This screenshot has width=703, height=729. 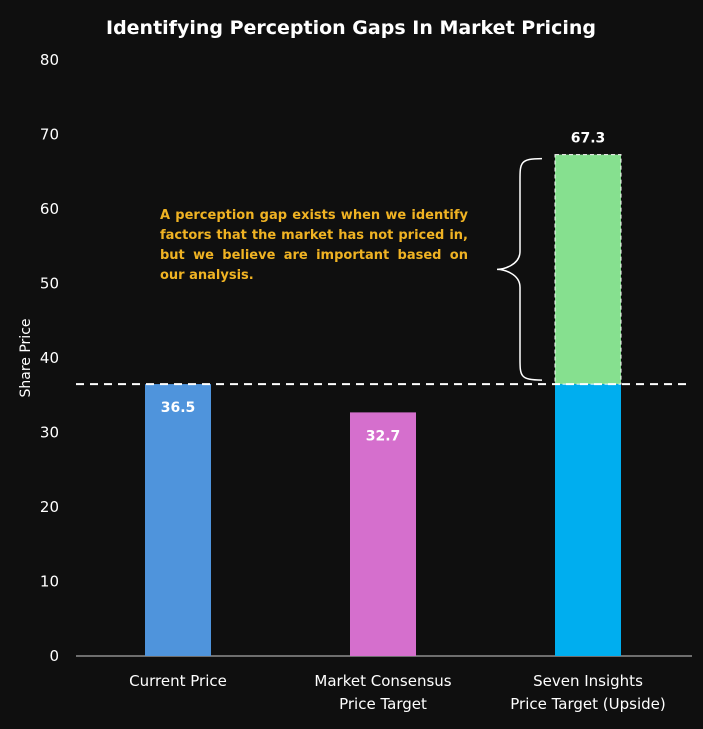 What do you see at coordinates (49, 507) in the screenshot?
I see `y-tick-label: 20` at bounding box center [49, 507].